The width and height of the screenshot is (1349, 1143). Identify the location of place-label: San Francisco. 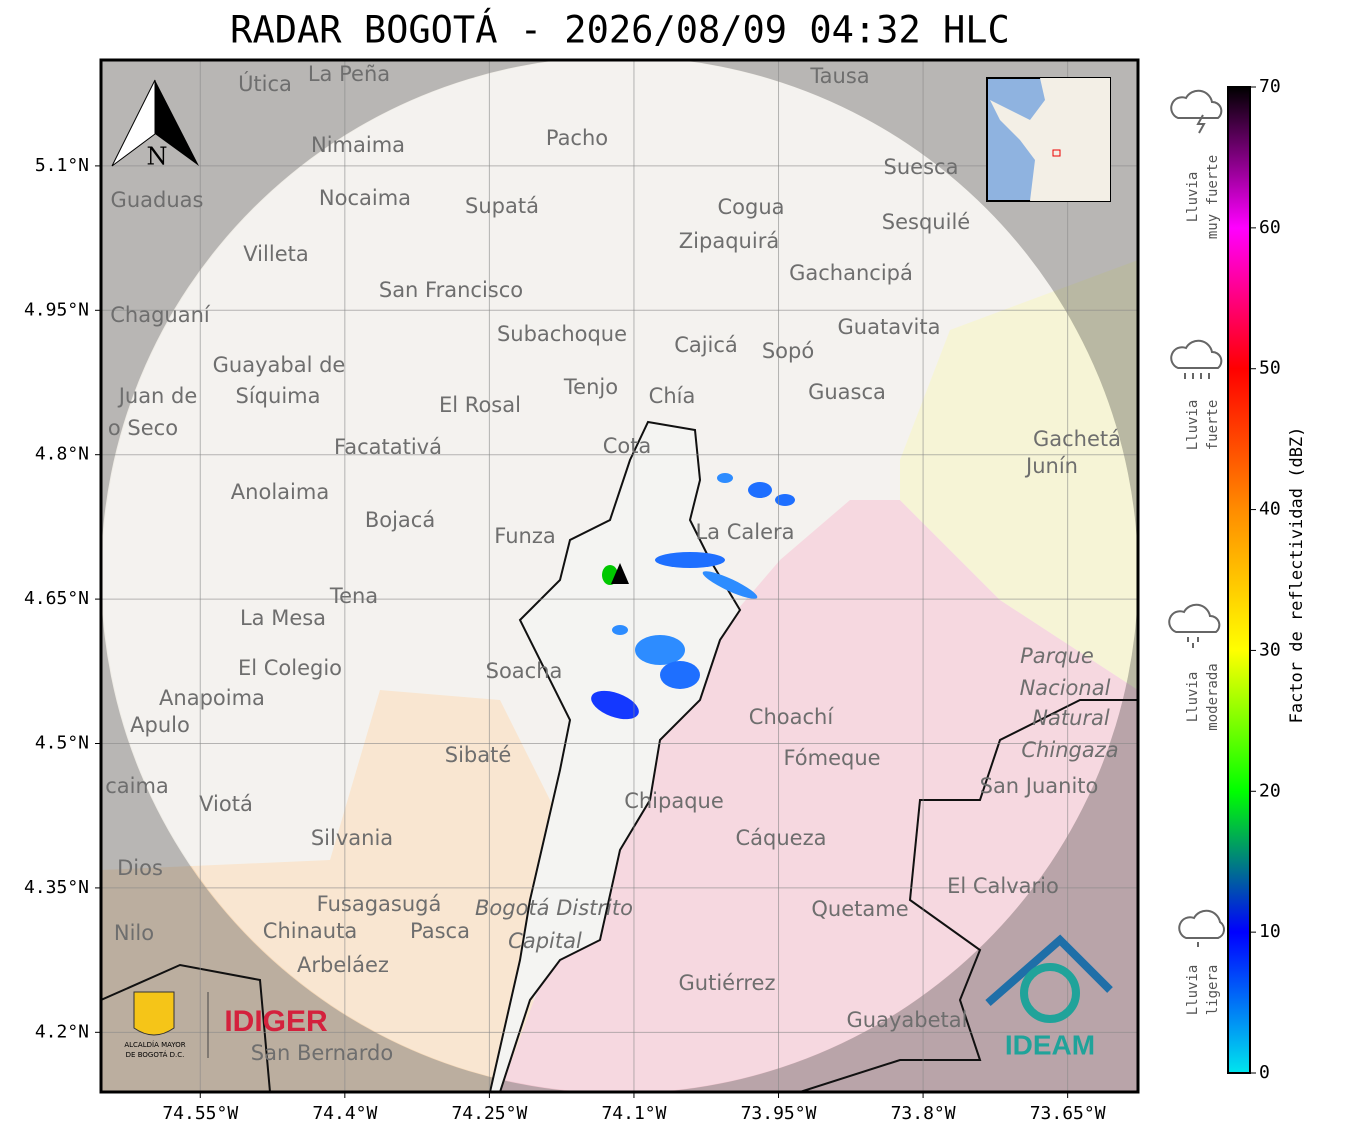
(451, 290).